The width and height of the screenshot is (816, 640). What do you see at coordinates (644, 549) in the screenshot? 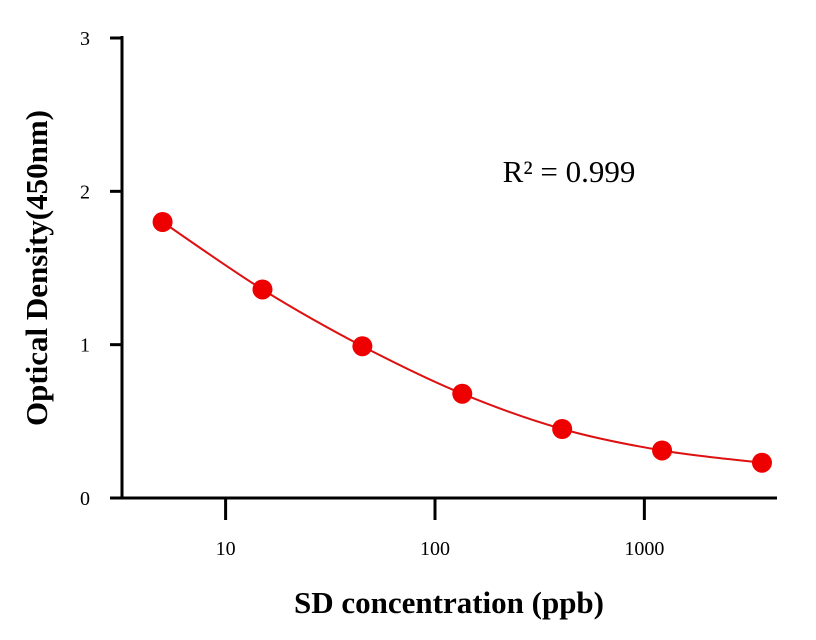
I see `x-tick-label: 1000` at bounding box center [644, 549].